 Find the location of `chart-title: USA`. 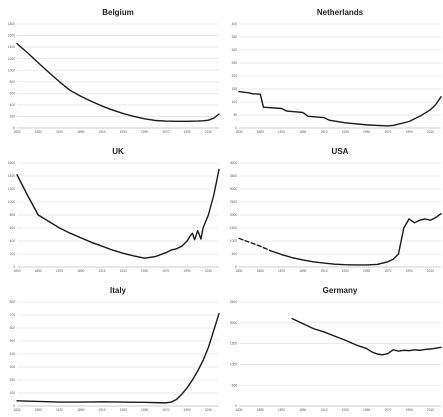

chart-title: USA is located at coordinates (340, 151).